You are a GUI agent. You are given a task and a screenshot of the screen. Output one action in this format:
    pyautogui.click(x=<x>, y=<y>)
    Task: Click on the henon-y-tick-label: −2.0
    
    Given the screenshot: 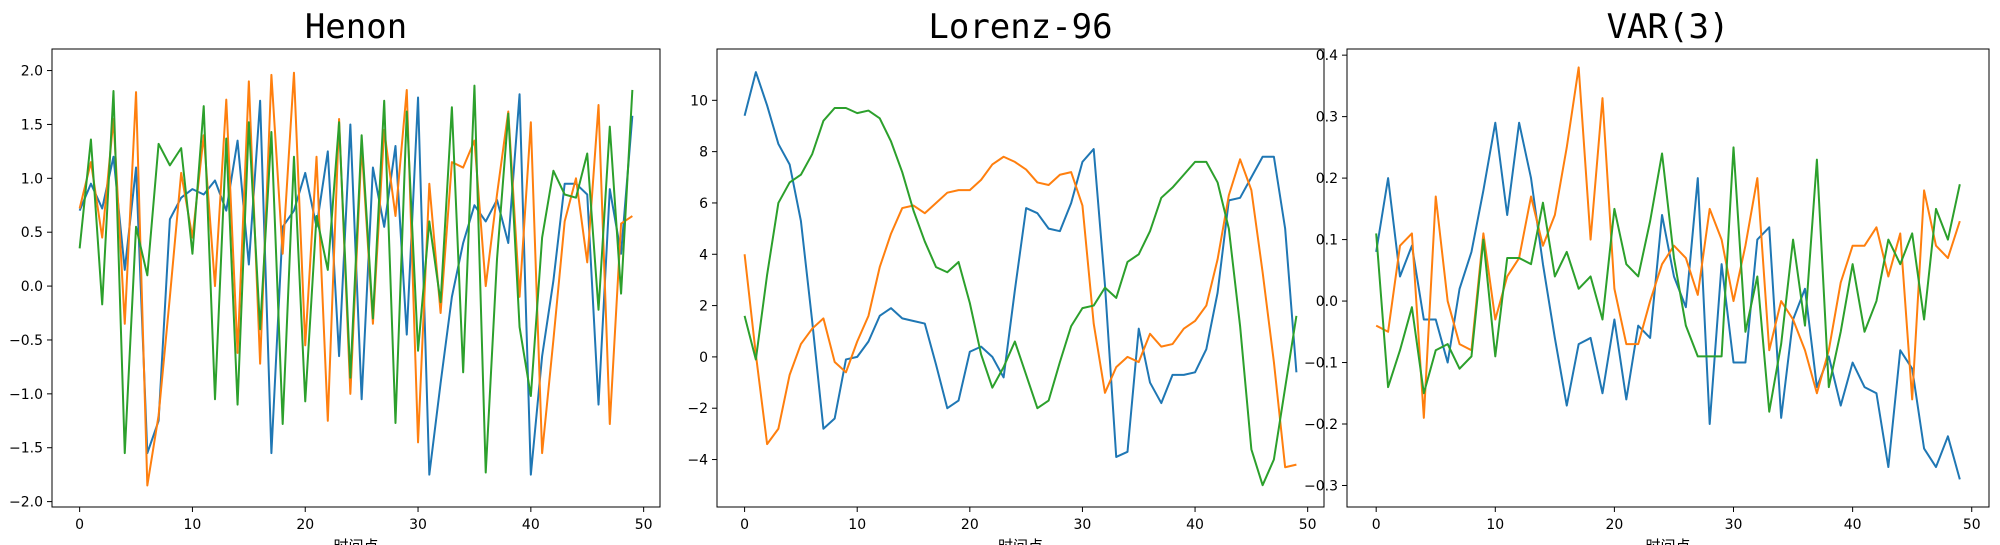 What is the action you would take?
    pyautogui.click(x=26, y=503)
    